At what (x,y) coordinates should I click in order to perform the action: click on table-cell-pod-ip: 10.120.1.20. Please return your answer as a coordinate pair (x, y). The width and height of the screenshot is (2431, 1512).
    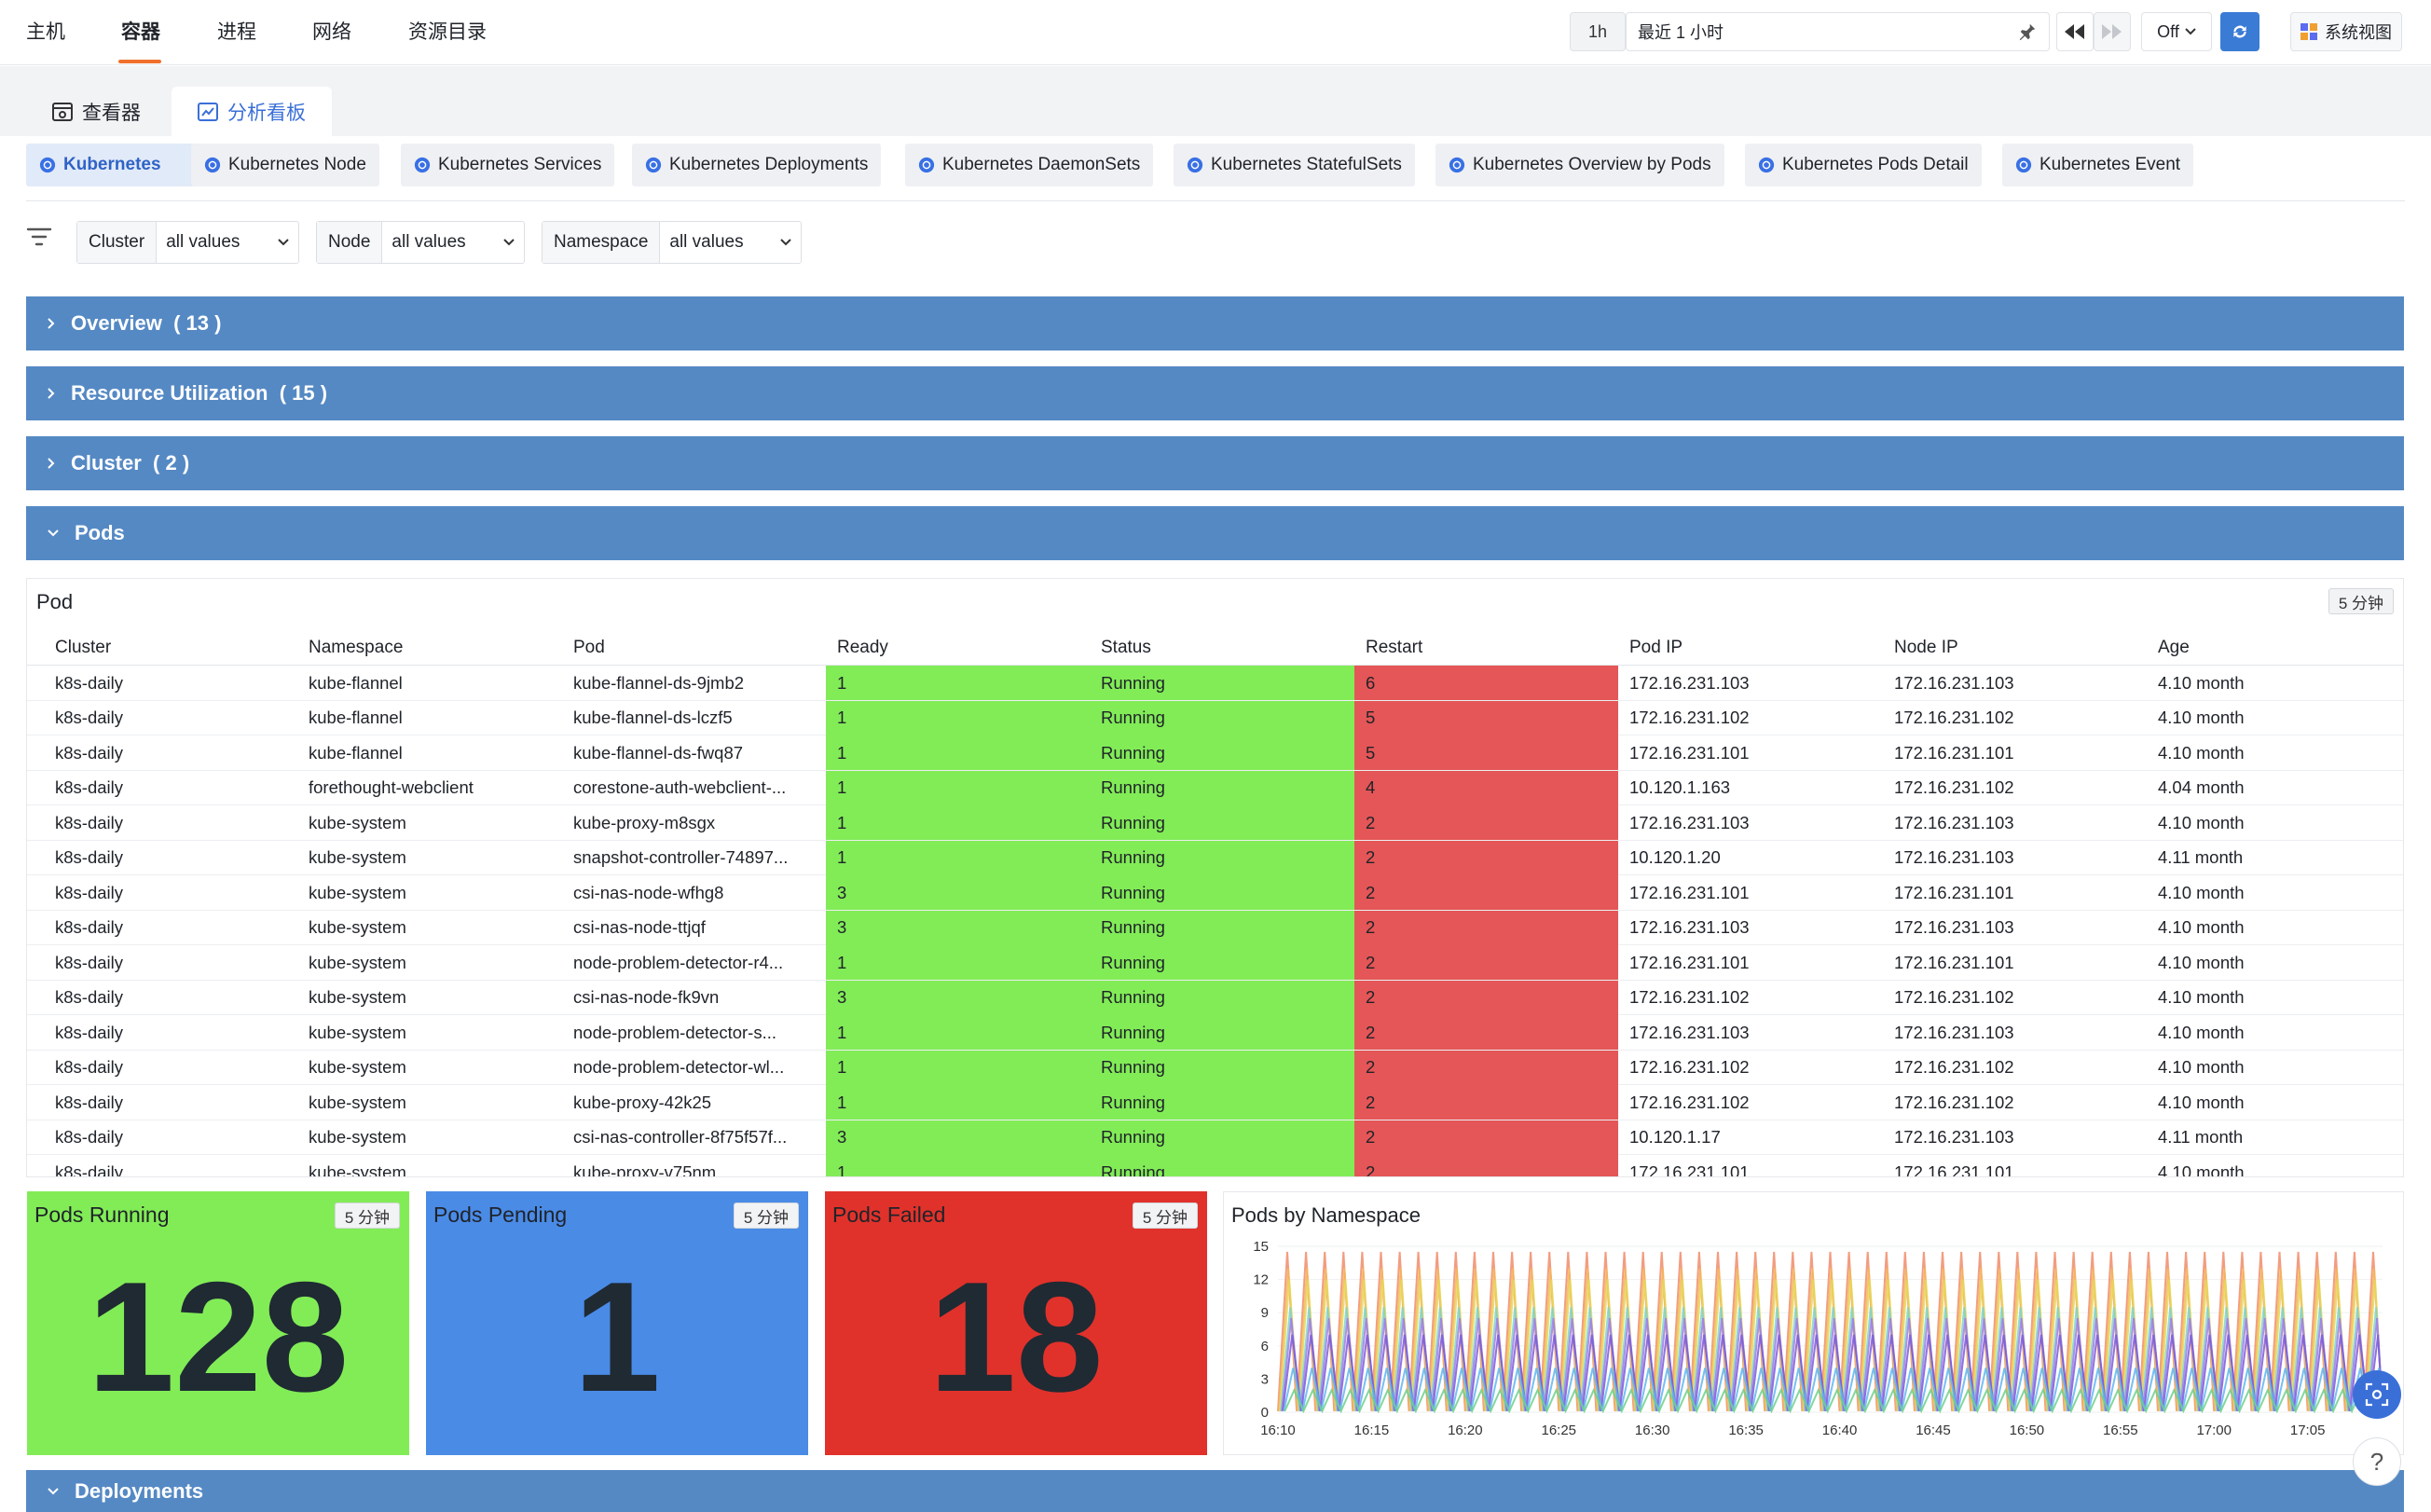
    Looking at the image, I should click on (1675, 857).